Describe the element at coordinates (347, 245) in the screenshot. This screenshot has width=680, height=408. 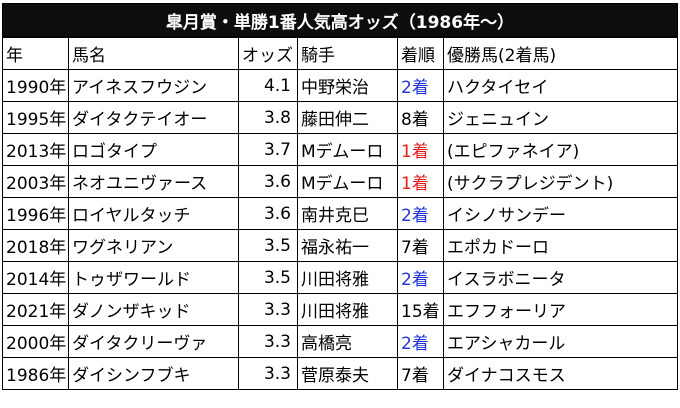
I see `cell-jockey: 福永祐一` at that location.